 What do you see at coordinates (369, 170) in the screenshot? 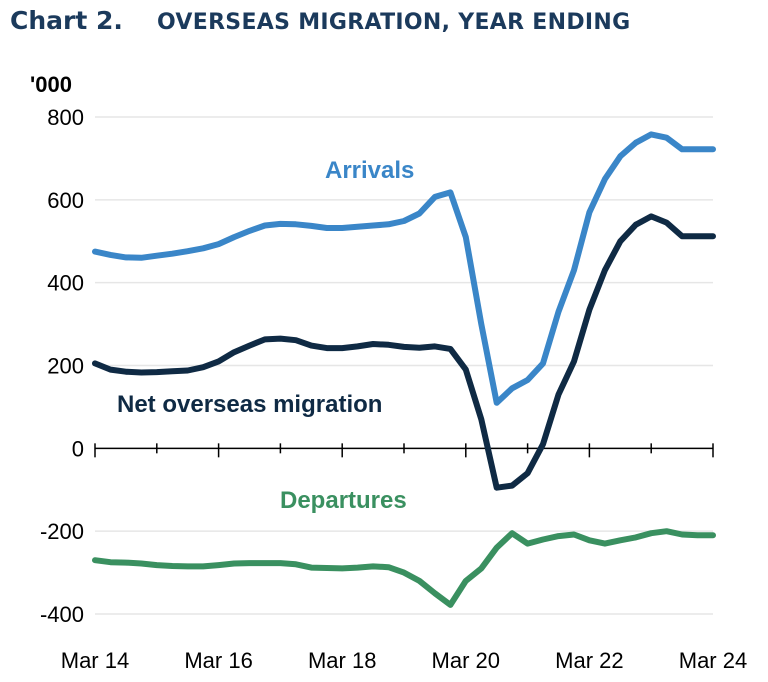
I see `series-label-arrivals: Arrivals` at bounding box center [369, 170].